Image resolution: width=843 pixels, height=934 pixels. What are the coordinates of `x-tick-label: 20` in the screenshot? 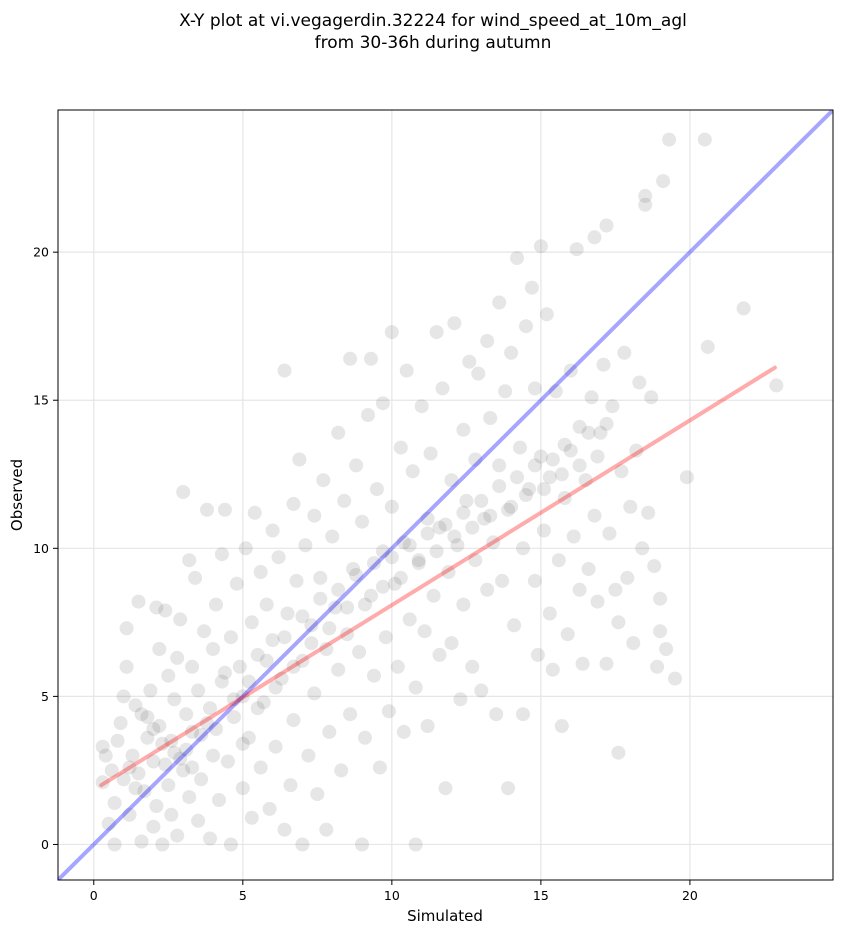 It's located at (690, 895).